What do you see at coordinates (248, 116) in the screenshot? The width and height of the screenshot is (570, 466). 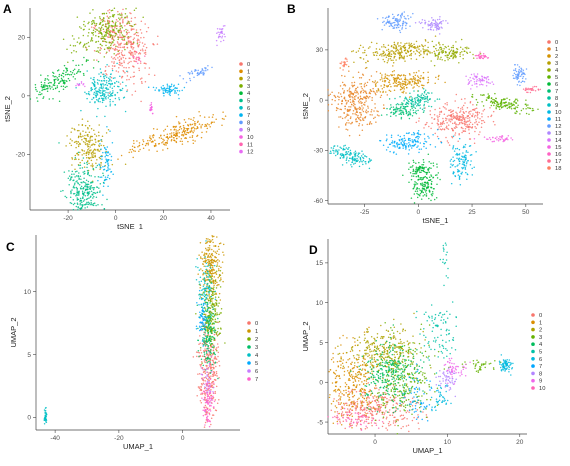 I see `panel-a-legend-label-7: 7` at bounding box center [248, 116].